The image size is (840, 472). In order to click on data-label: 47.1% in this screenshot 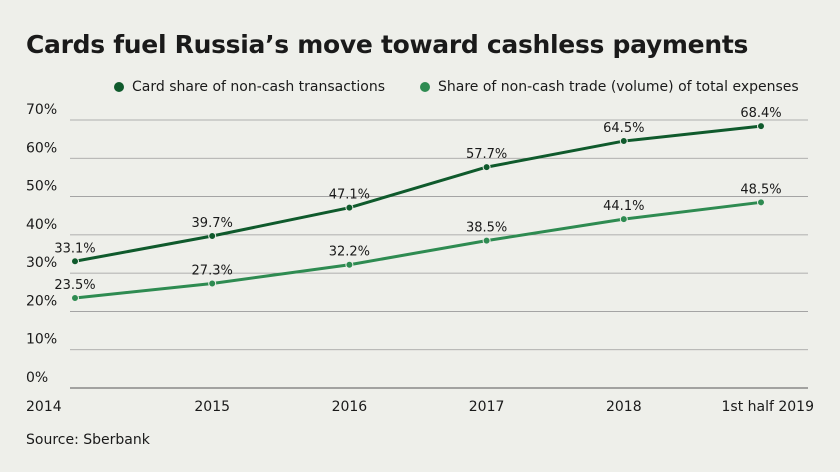, I will do `click(349, 195)`.